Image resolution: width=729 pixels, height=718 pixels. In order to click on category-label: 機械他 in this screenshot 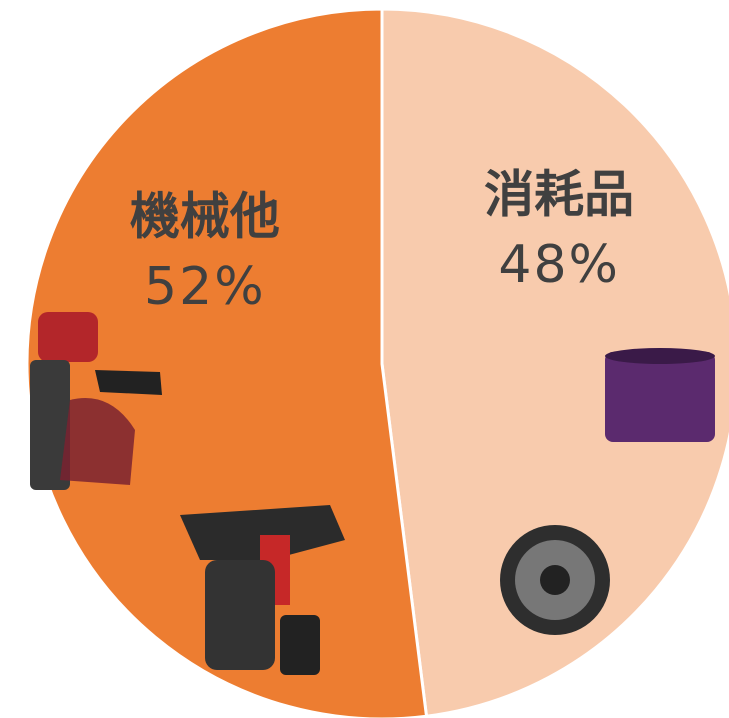, I will do `click(205, 217)`.